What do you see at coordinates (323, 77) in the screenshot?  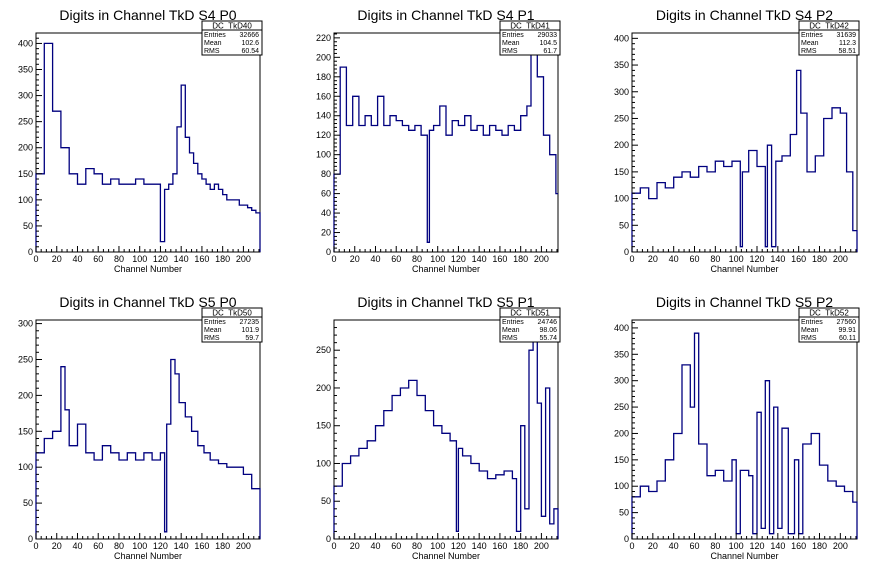 I see `y-tick-label: 180` at bounding box center [323, 77].